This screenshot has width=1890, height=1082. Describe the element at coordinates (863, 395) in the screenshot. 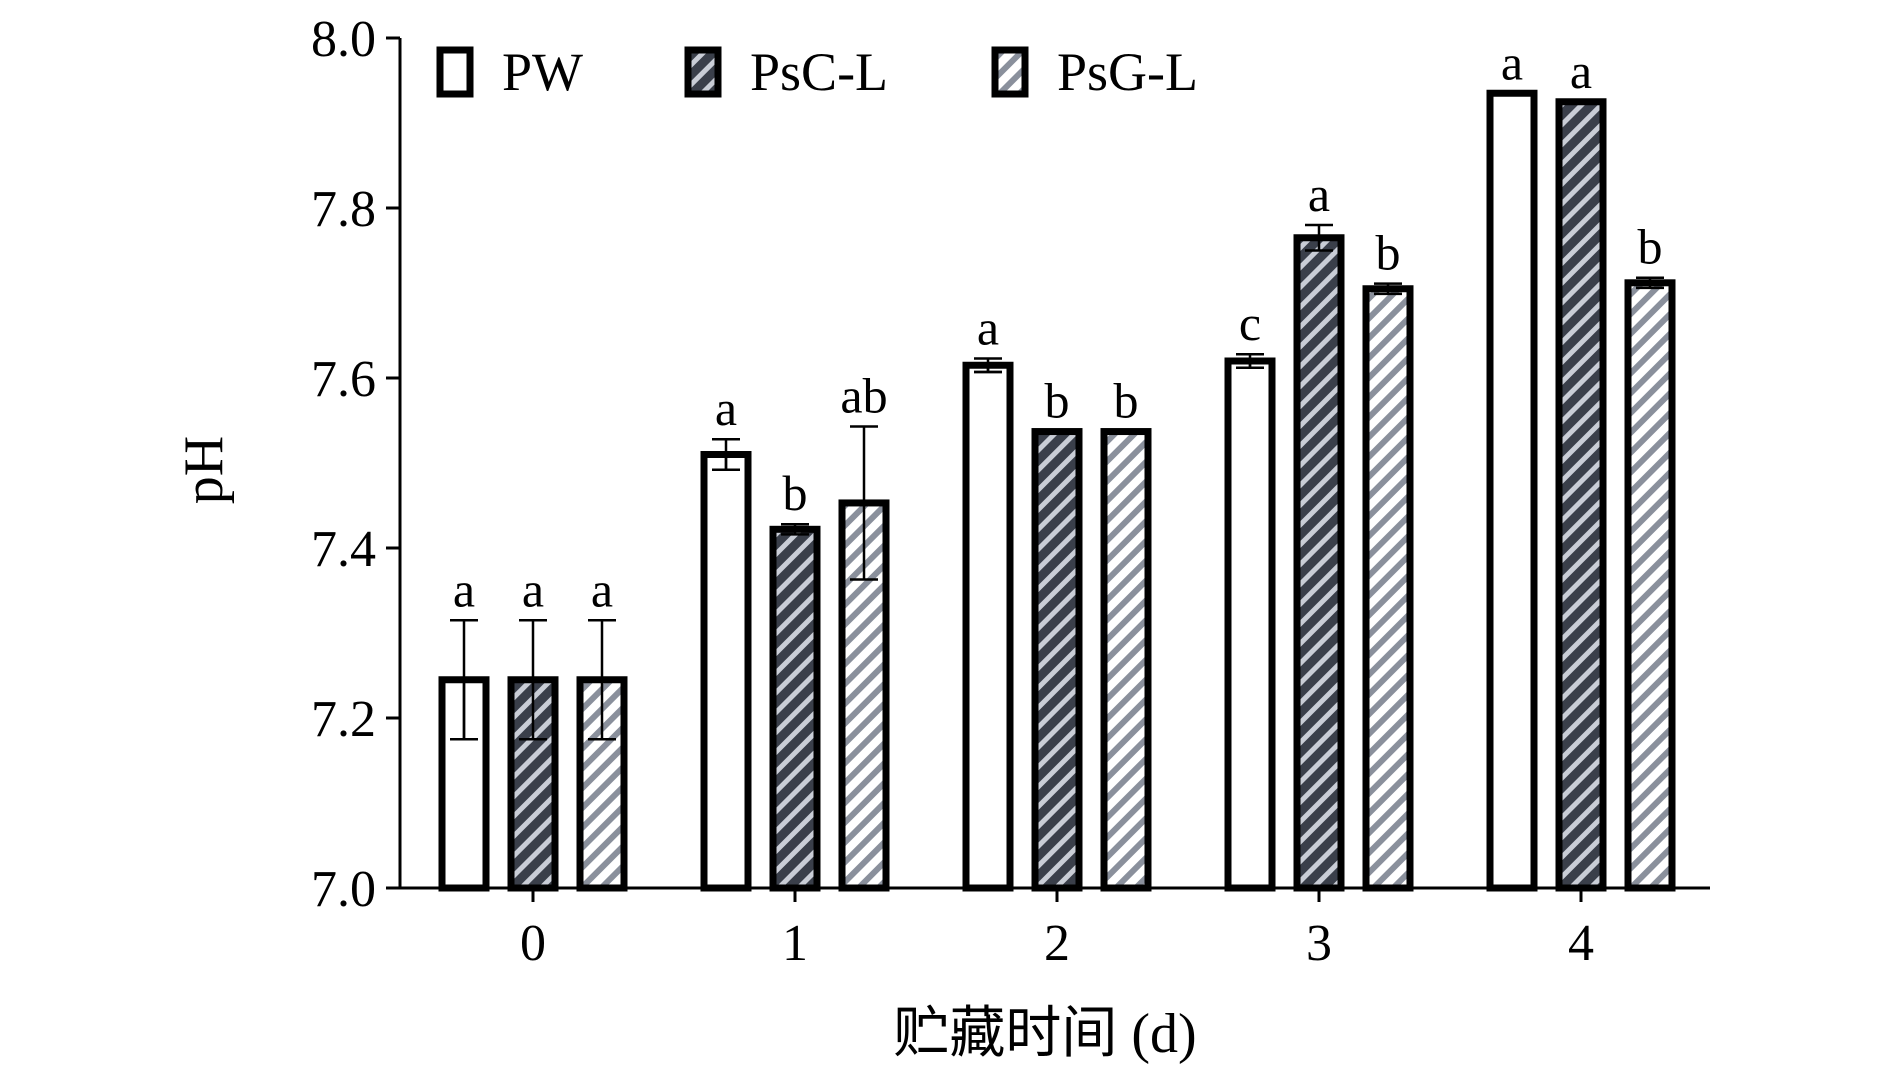

I see `significance-label: ab` at that location.